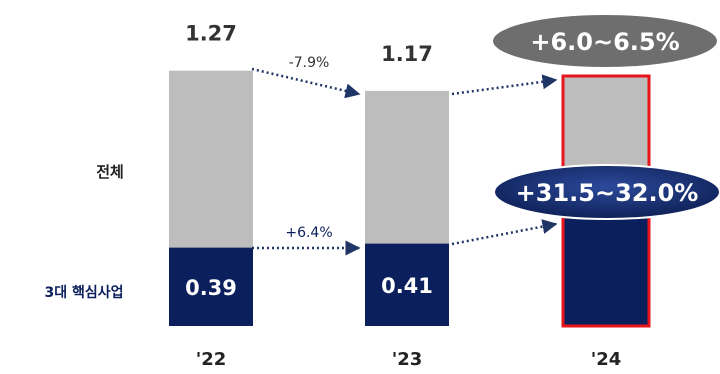 The image size is (720, 374). What do you see at coordinates (211, 34) in the screenshot?
I see `data-label-total-0: 1.27` at bounding box center [211, 34].